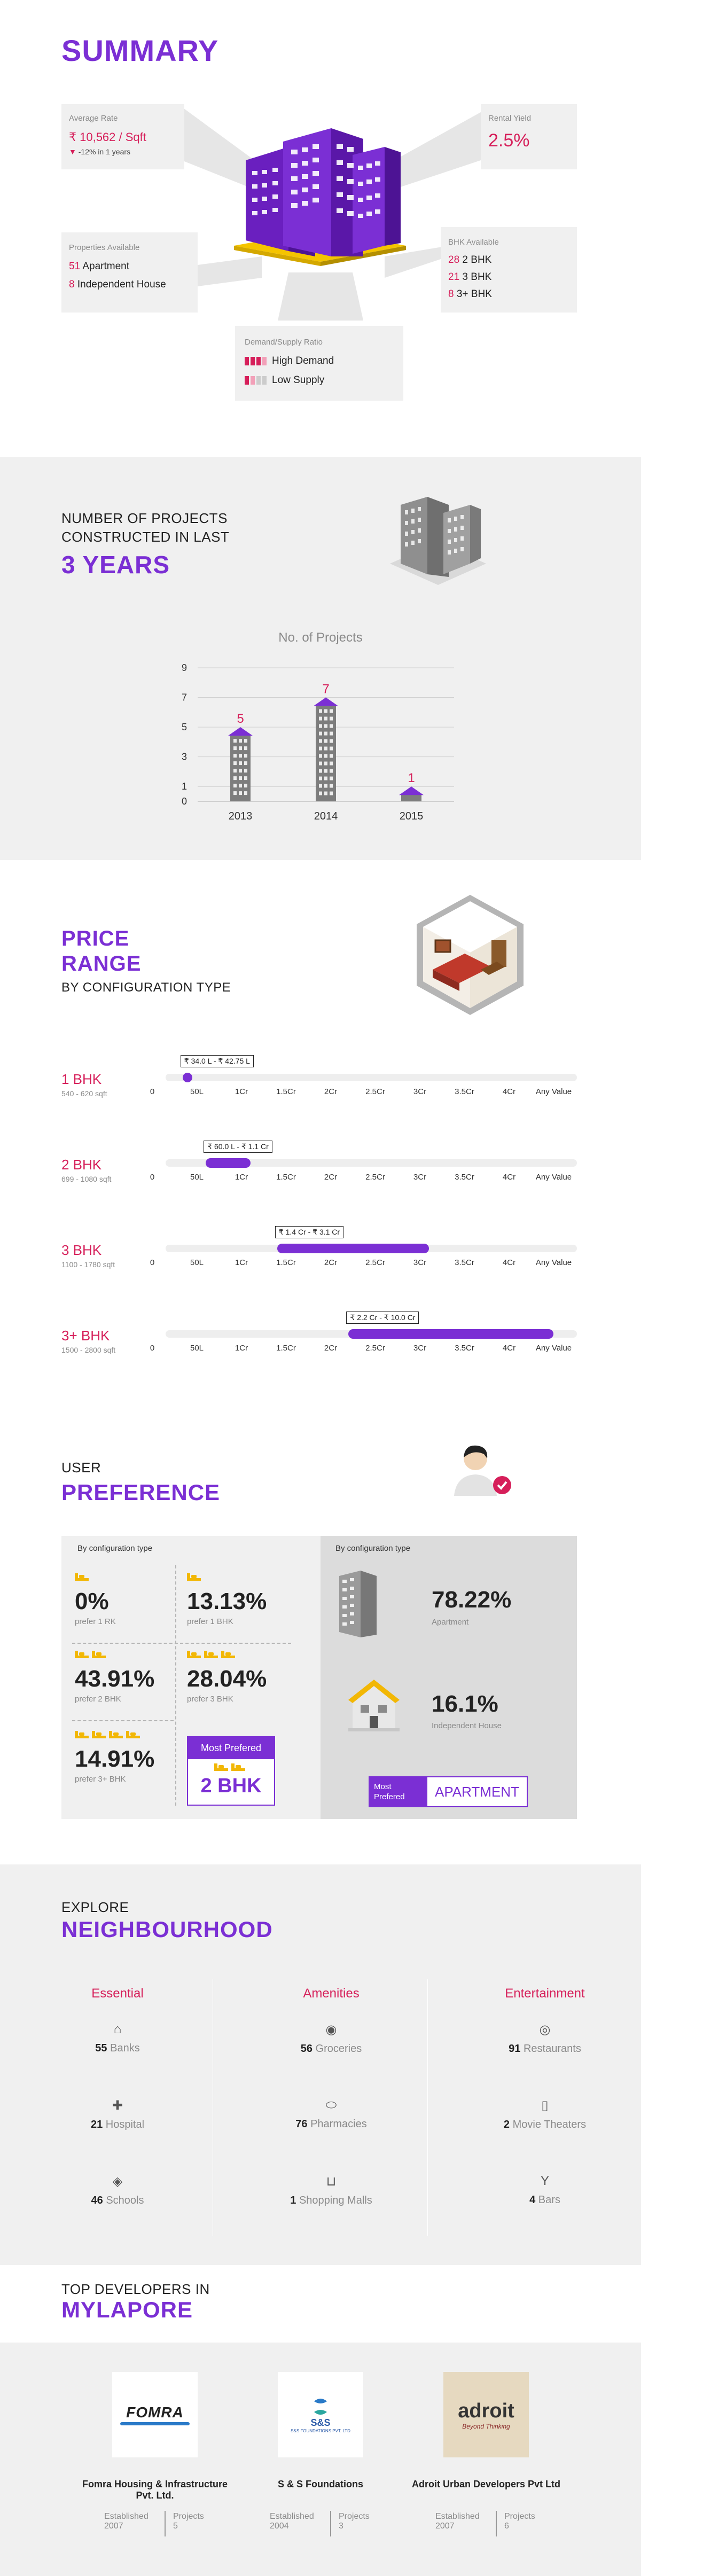  What do you see at coordinates (184, 786) in the screenshot?
I see `y-tick-label: 1` at bounding box center [184, 786].